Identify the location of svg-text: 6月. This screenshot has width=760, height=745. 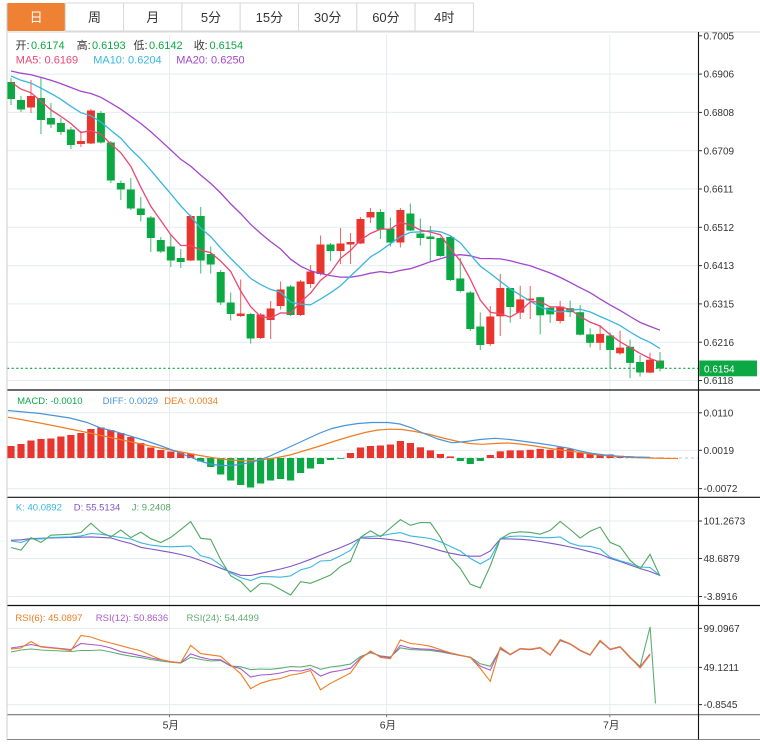
(388, 726).